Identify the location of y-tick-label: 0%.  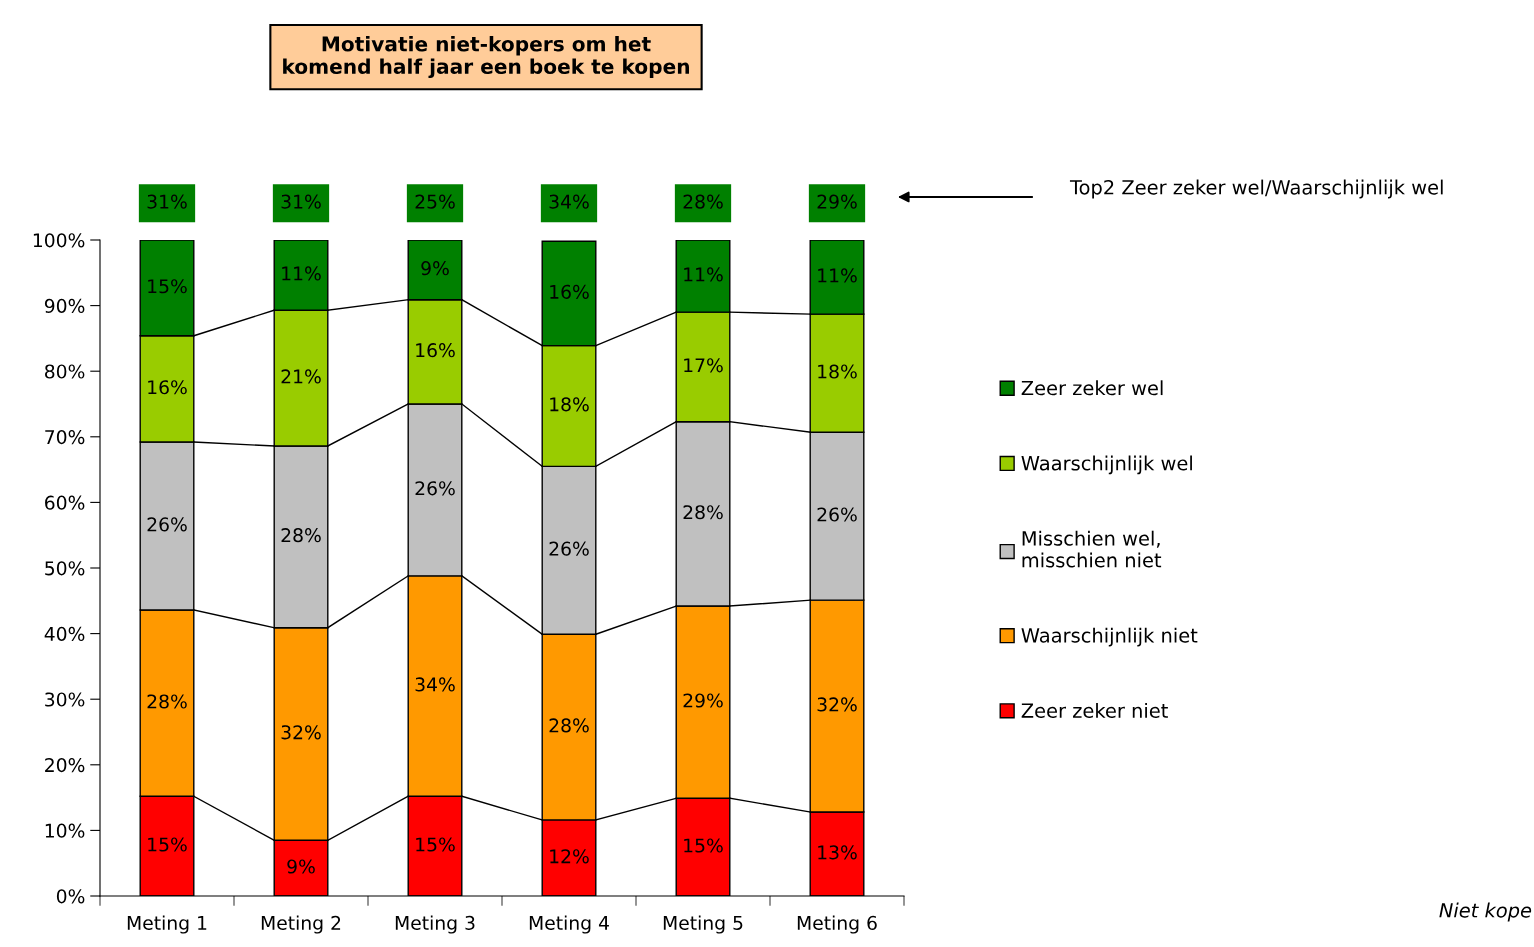
(70, 896).